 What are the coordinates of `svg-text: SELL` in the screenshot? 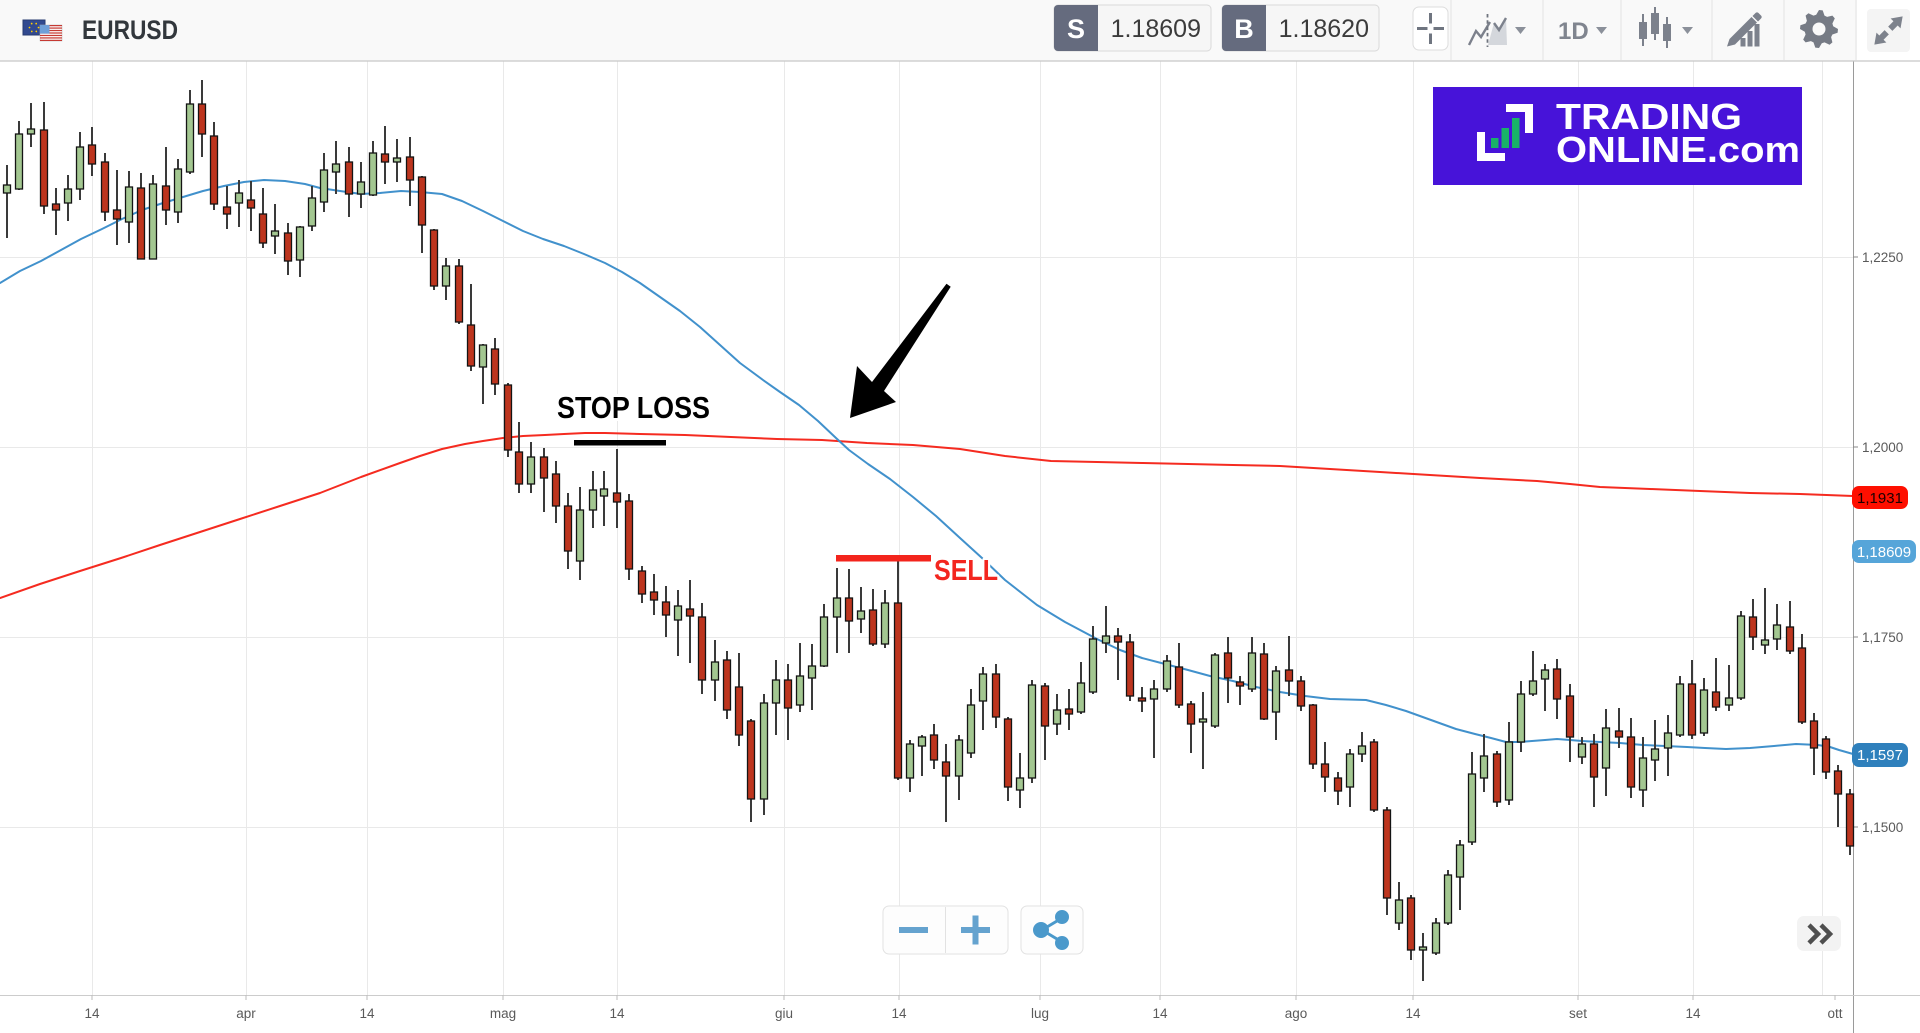 It's located at (966, 571).